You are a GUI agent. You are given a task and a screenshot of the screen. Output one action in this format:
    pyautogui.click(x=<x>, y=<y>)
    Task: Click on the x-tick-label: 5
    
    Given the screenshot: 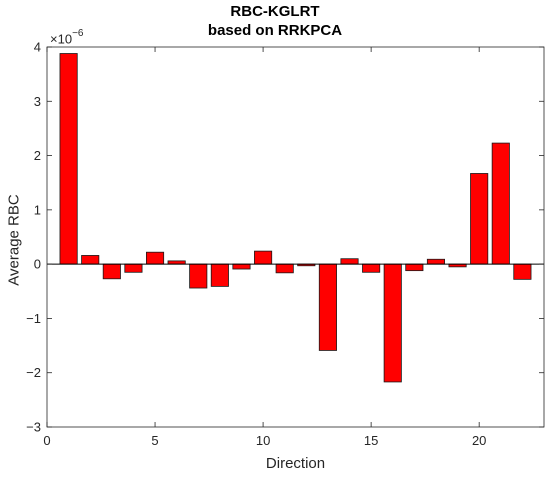 What is the action you would take?
    pyautogui.click(x=154, y=440)
    